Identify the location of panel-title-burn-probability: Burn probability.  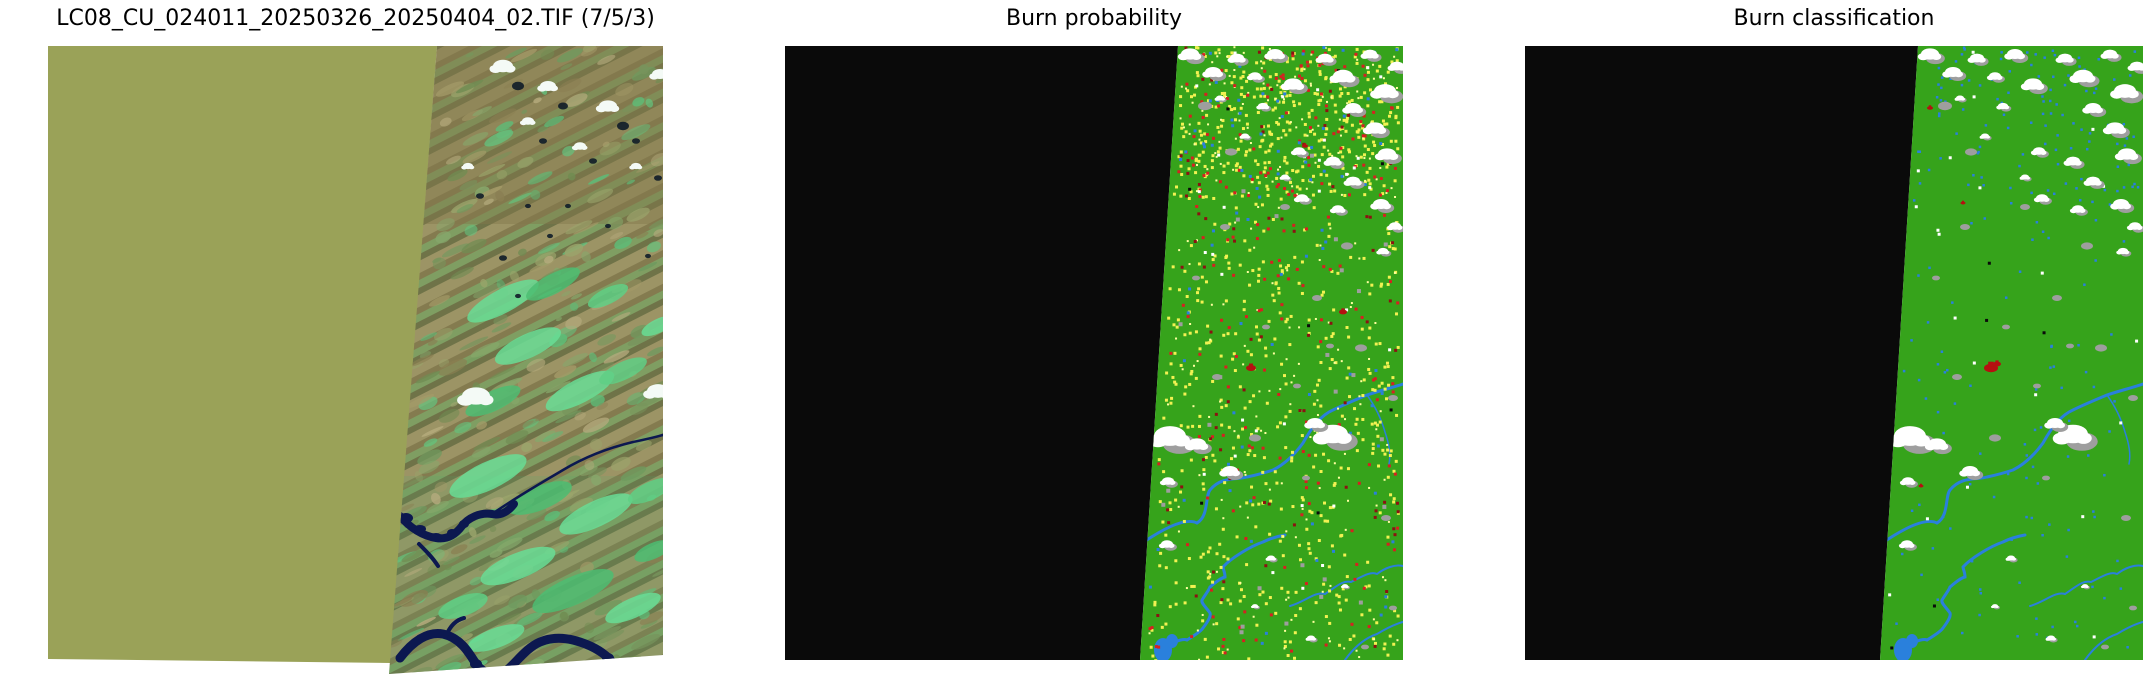
(1093, 18).